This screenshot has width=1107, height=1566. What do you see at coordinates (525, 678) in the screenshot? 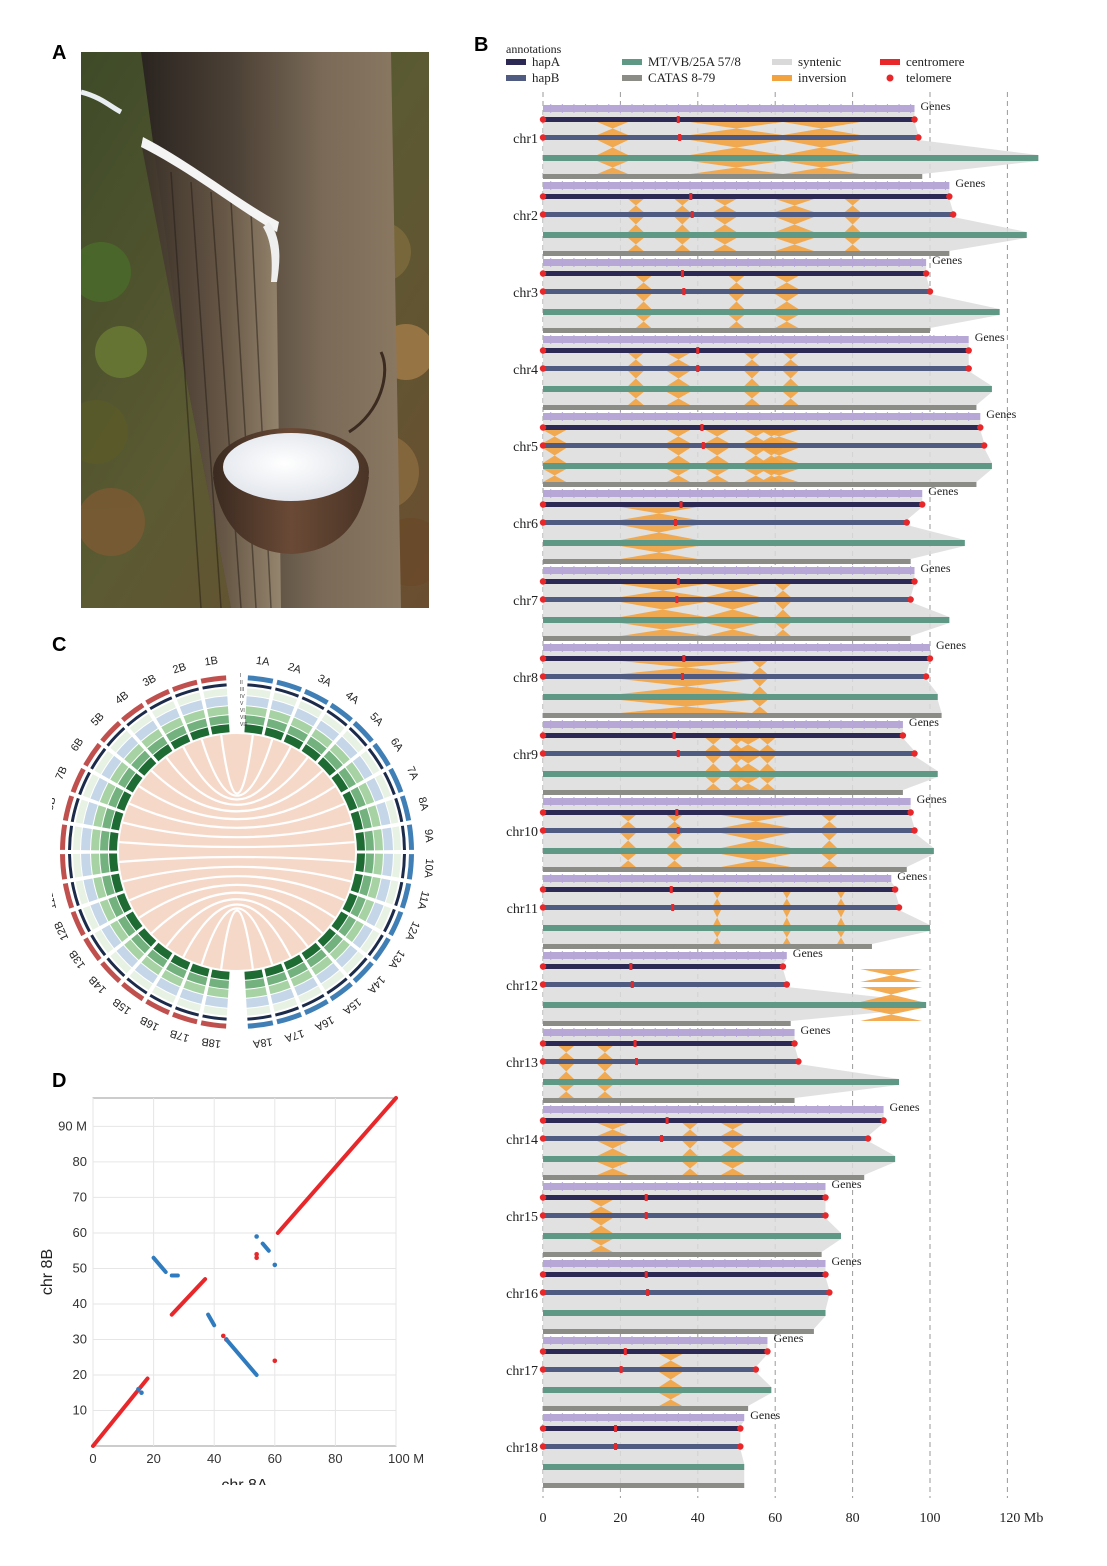
I see `chromosome-label: chr8` at bounding box center [525, 678].